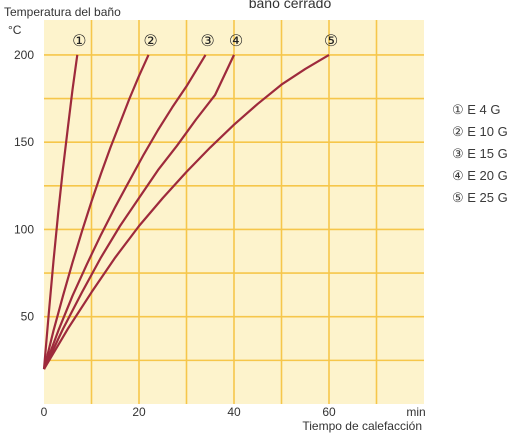 Image resolution: width=520 pixels, height=434 pixels. I want to click on x-axis-label: Tiempo de calefacción, so click(362, 426).